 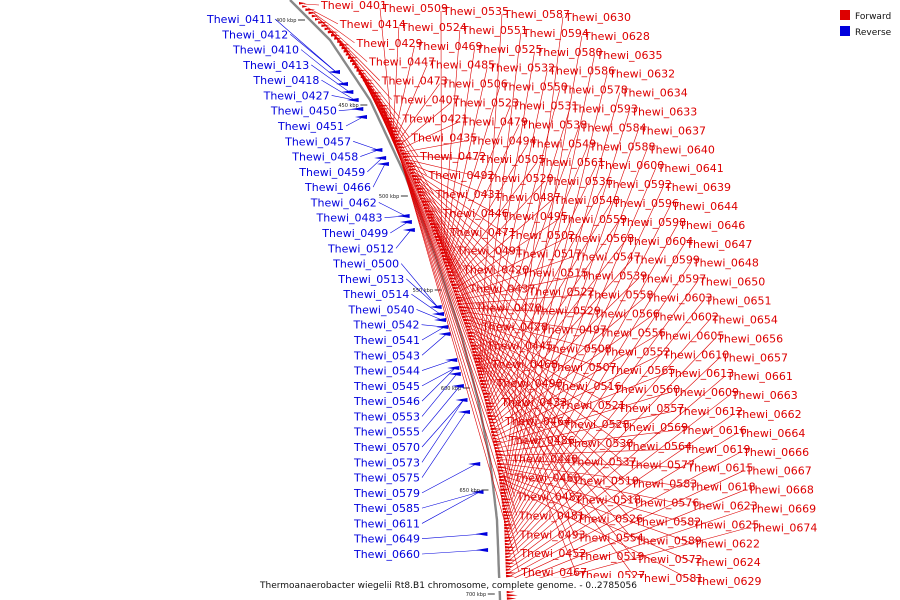 I want to click on forward-gene-label: Thewi_0516, so click(x=587, y=386).